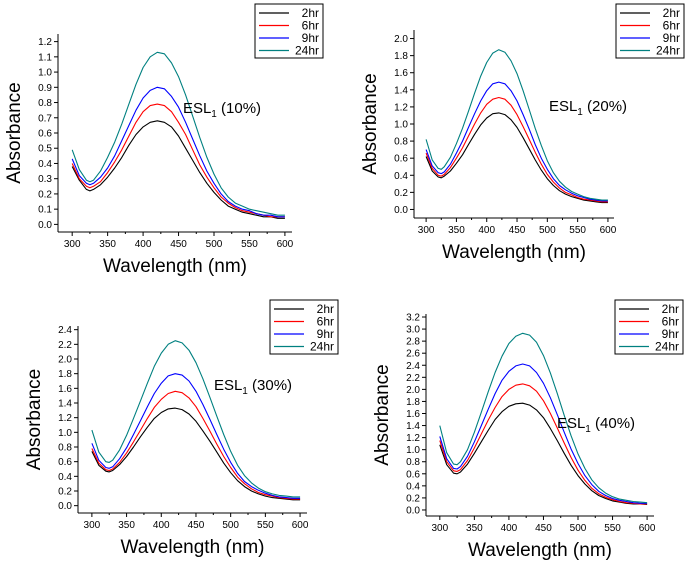 Image resolution: width=685 pixels, height=568 pixels. What do you see at coordinates (45, 149) in the screenshot?
I see `y-tick-label: 0.5` at bounding box center [45, 149].